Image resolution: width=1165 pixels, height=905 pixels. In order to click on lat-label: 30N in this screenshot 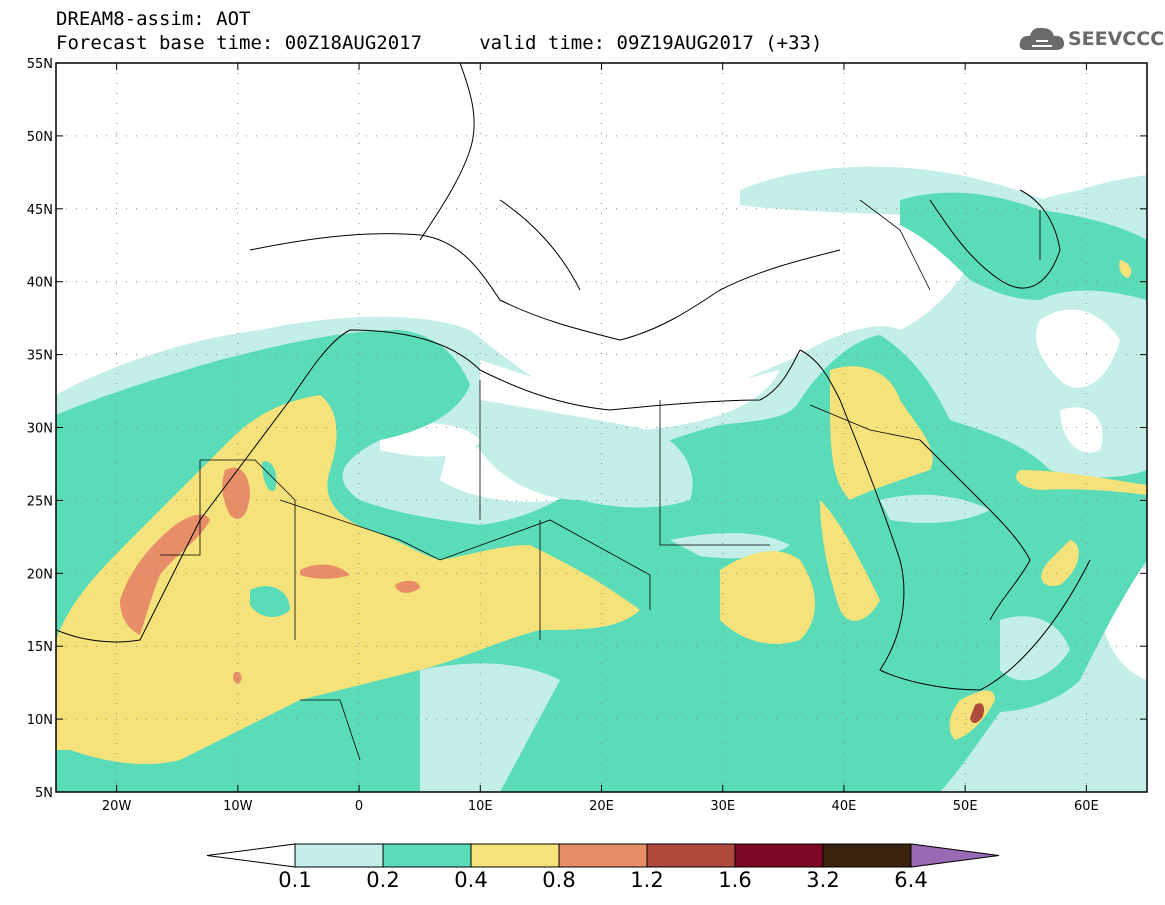, I will do `click(40, 429)`.